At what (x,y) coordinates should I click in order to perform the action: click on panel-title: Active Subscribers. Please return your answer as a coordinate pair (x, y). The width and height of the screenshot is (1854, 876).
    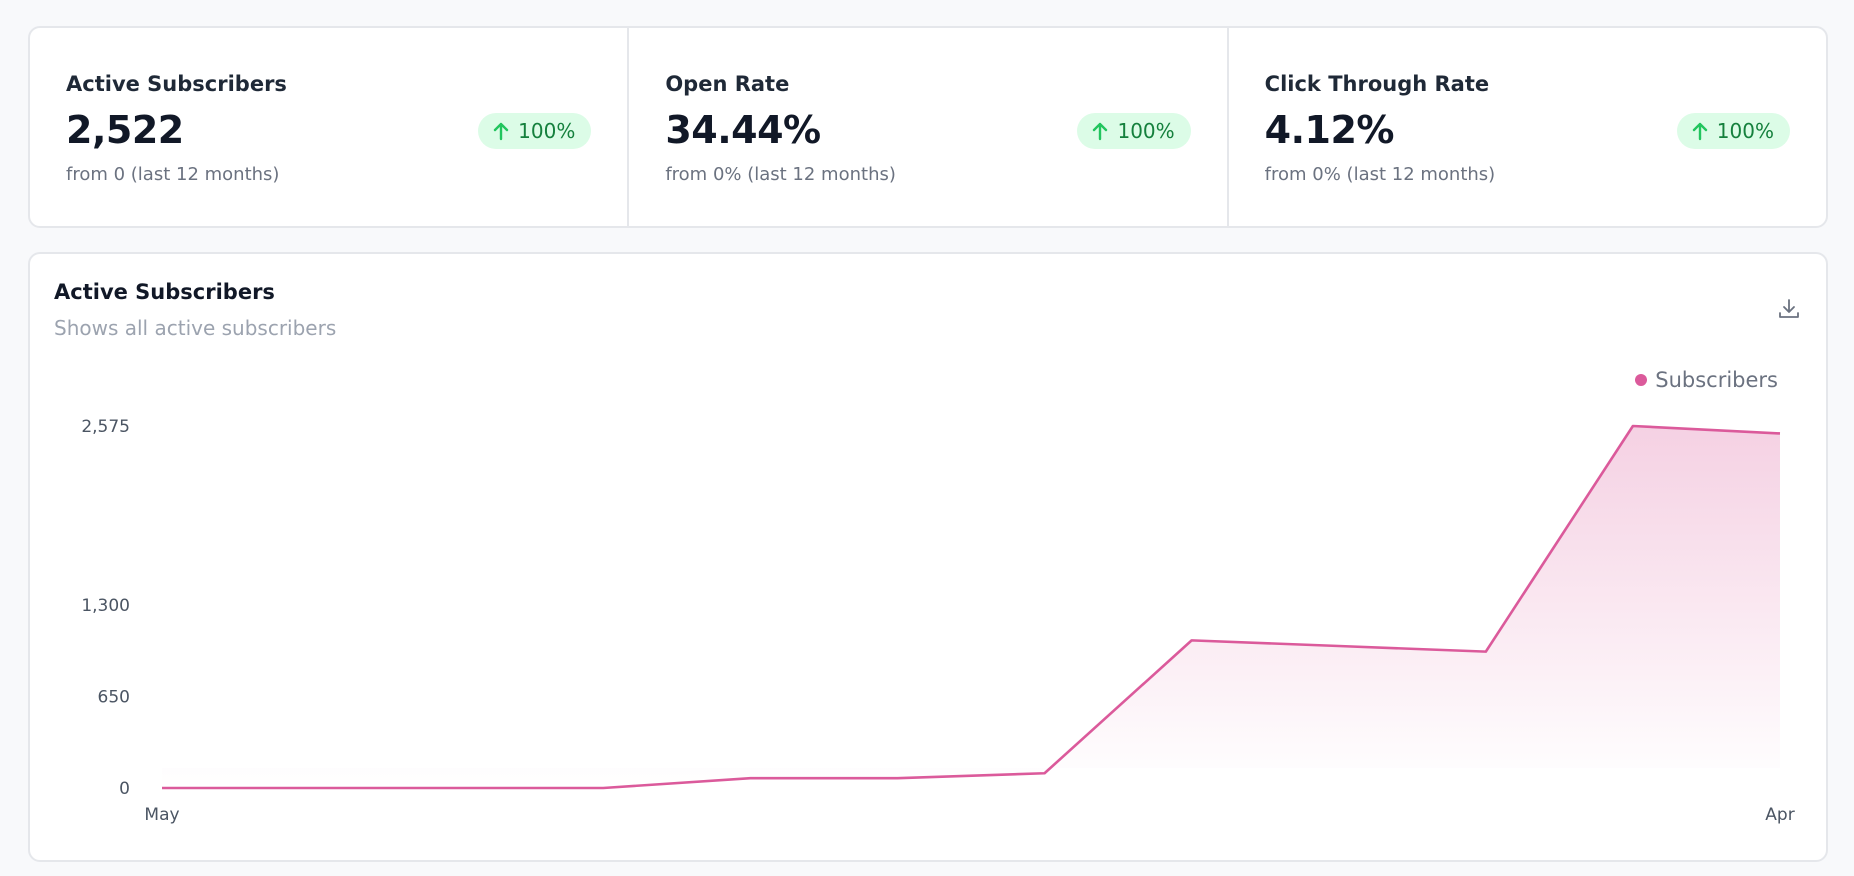
    Looking at the image, I should click on (164, 292).